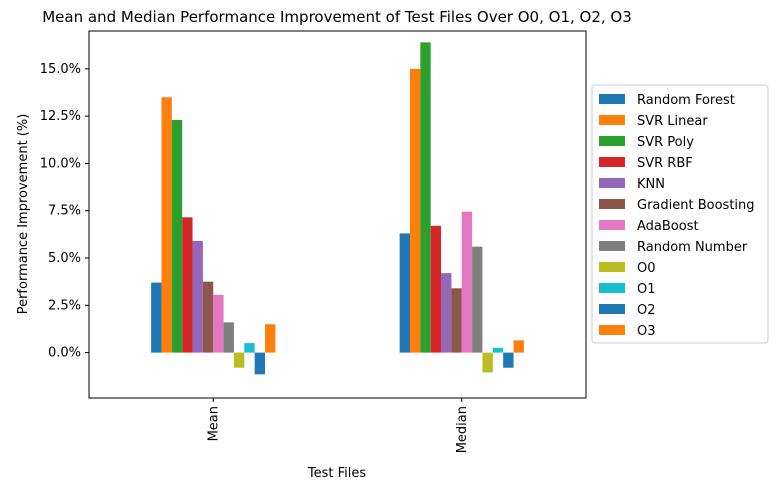 Image resolution: width=777 pixels, height=489 pixels. What do you see at coordinates (228, 337) in the screenshot?
I see `bar-mean-random-number` at bounding box center [228, 337].